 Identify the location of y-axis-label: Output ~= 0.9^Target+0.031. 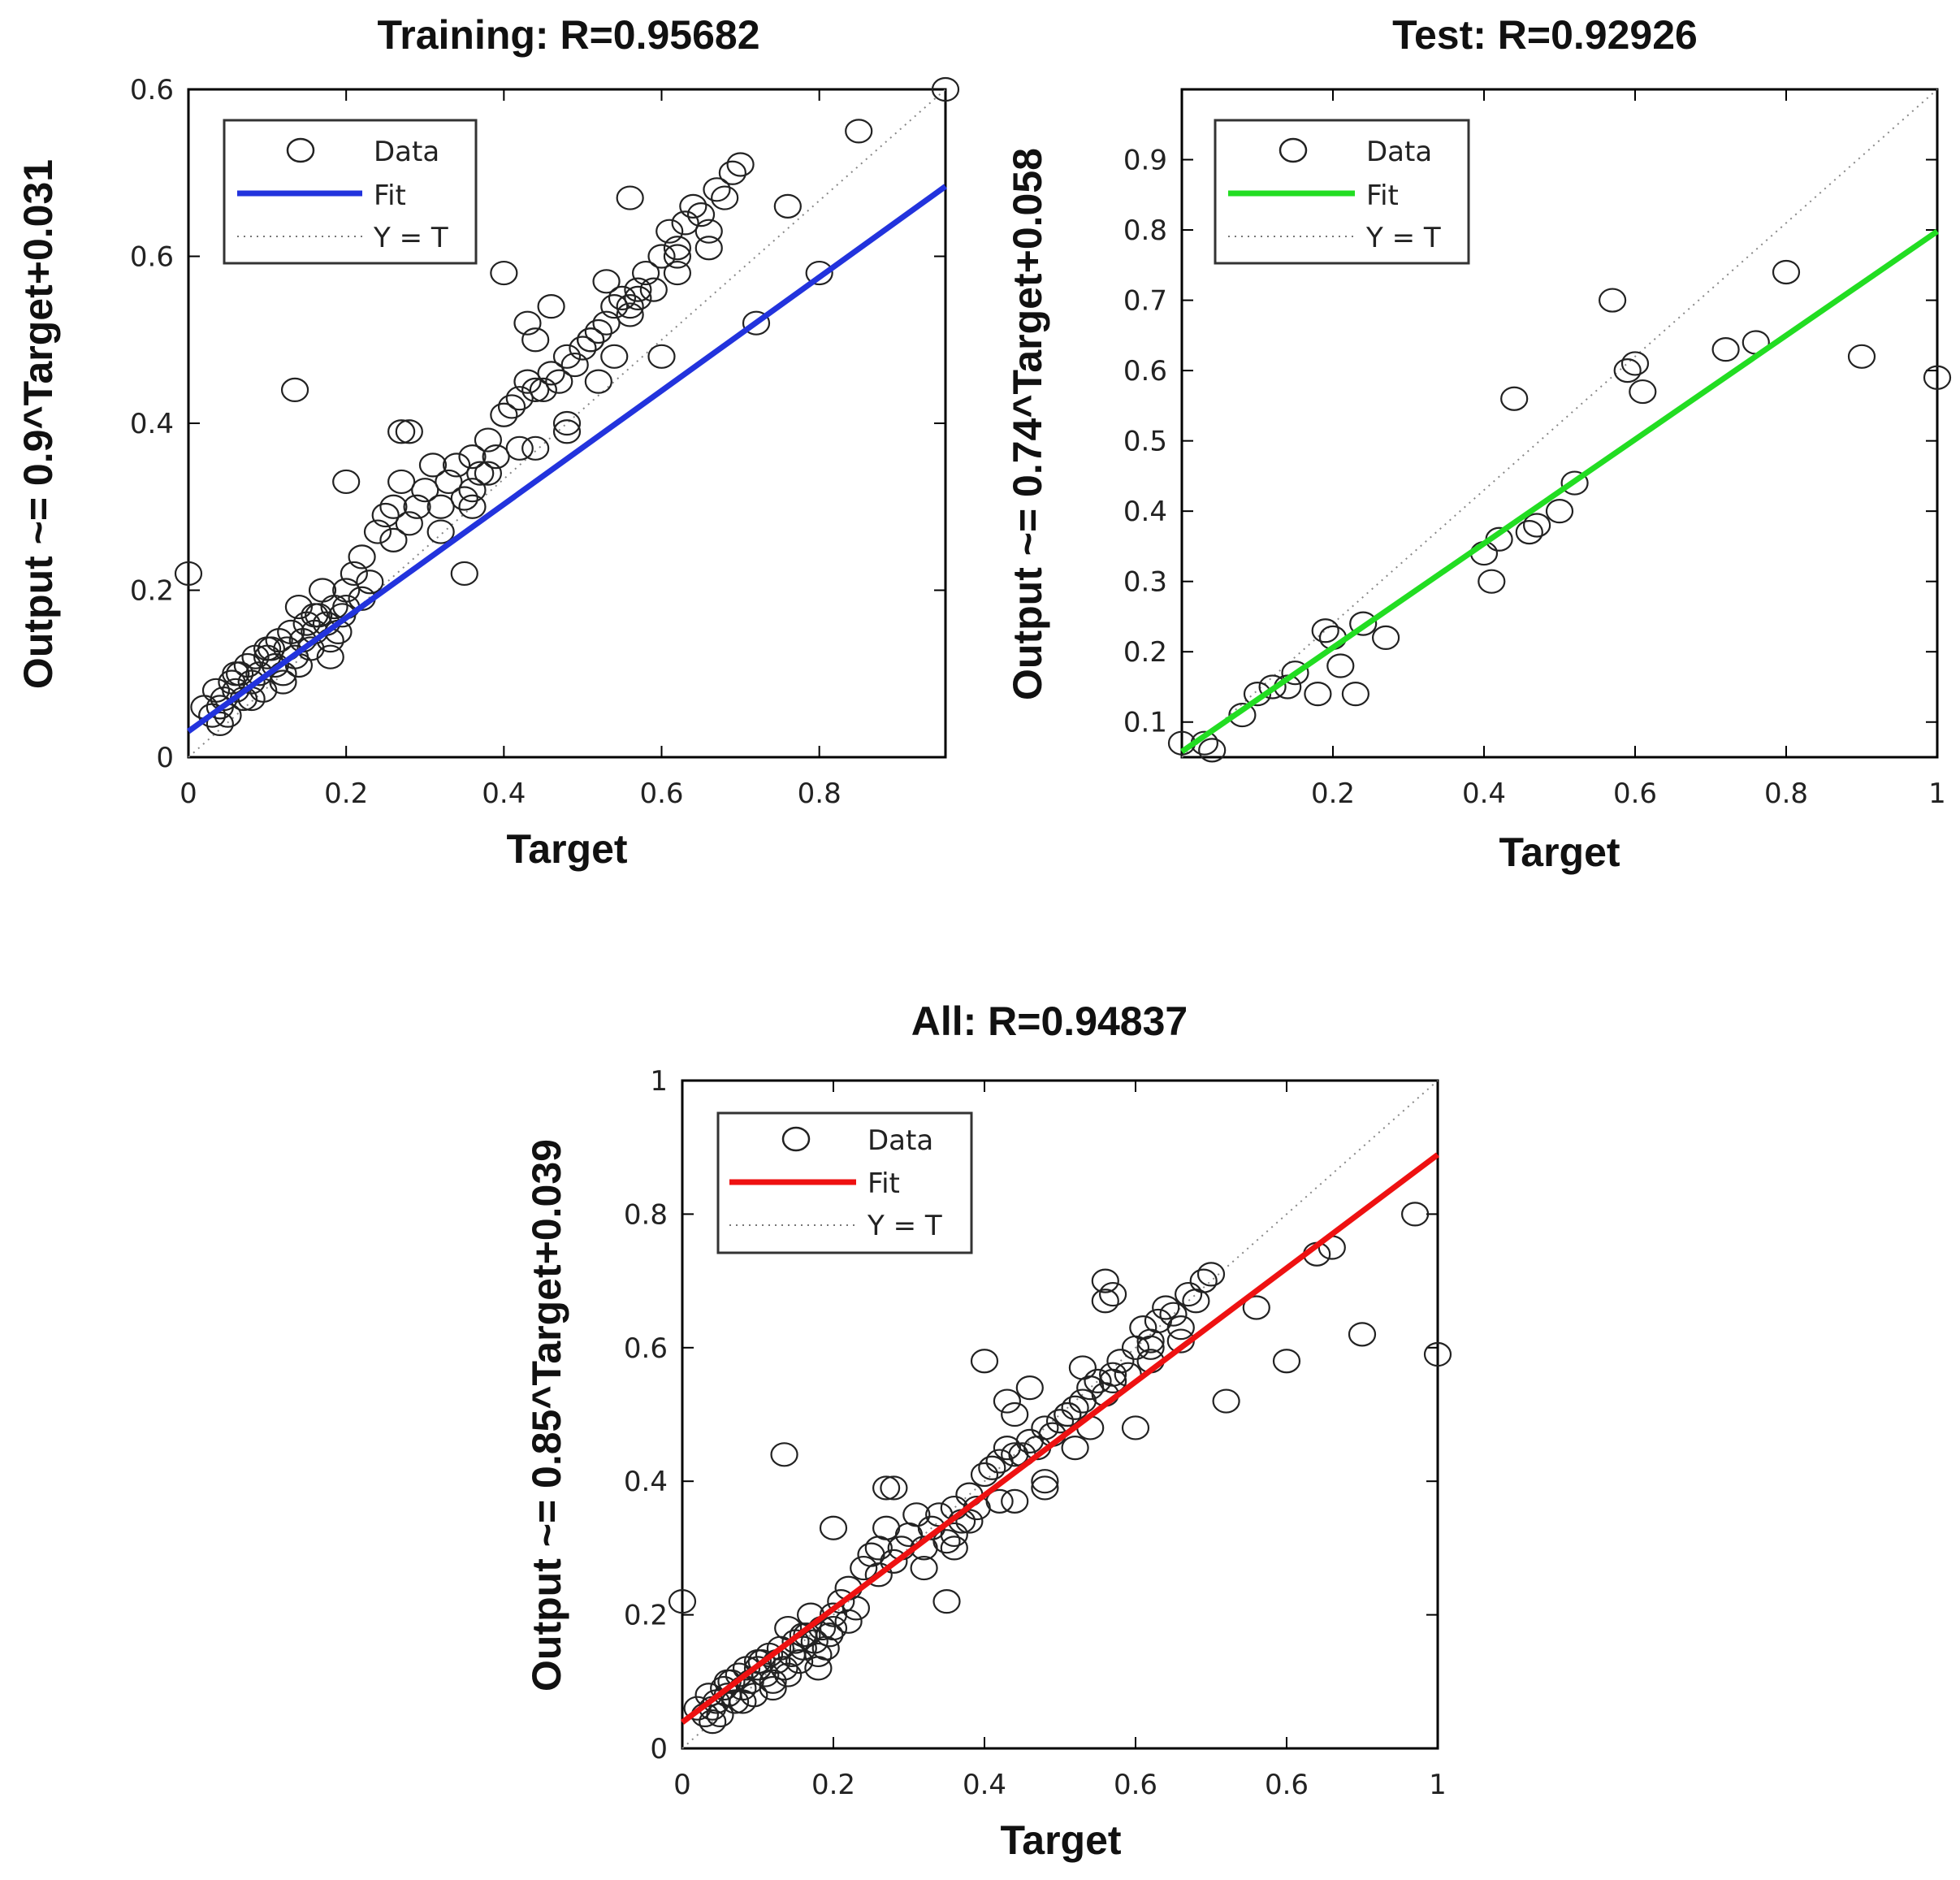
(38, 424).